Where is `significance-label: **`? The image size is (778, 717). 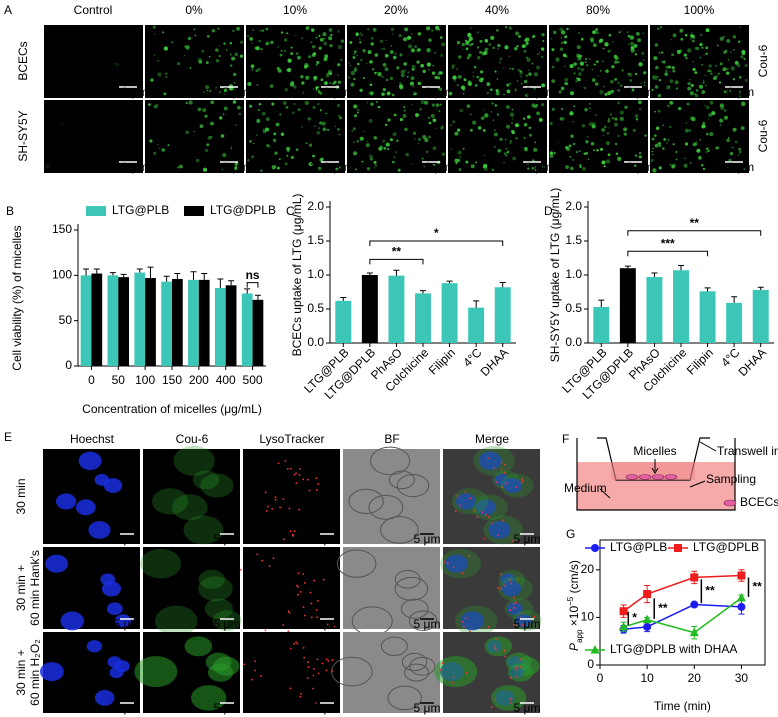
significance-label: ** is located at coordinates (397, 252).